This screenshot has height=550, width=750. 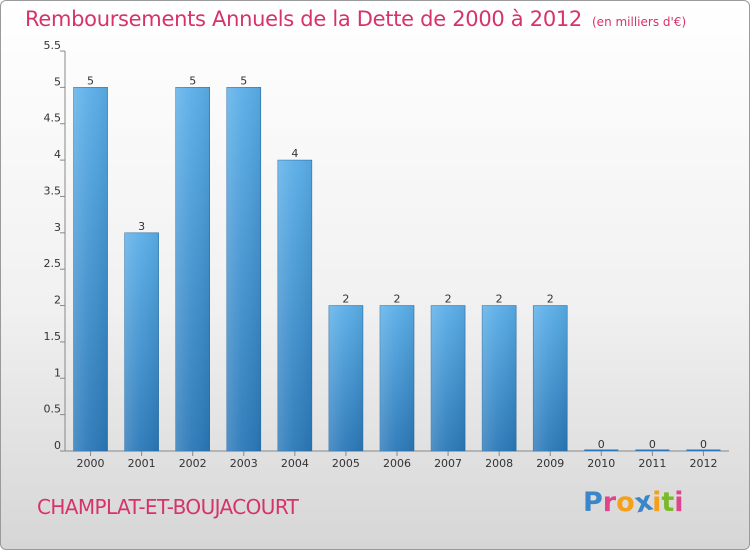 What do you see at coordinates (57, 227) in the screenshot?
I see `y-tick-label: 3` at bounding box center [57, 227].